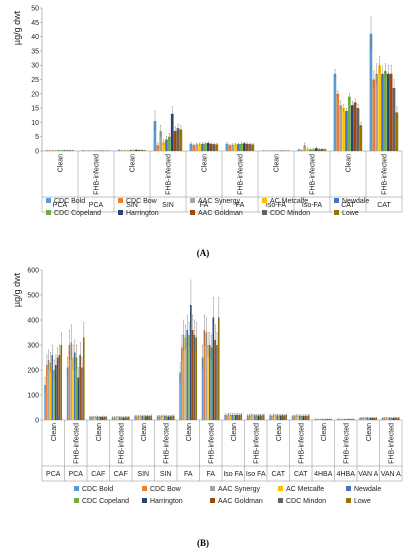  Describe the element at coordinates (203, 253) in the screenshot. I see `panel-label: (A)` at that location.